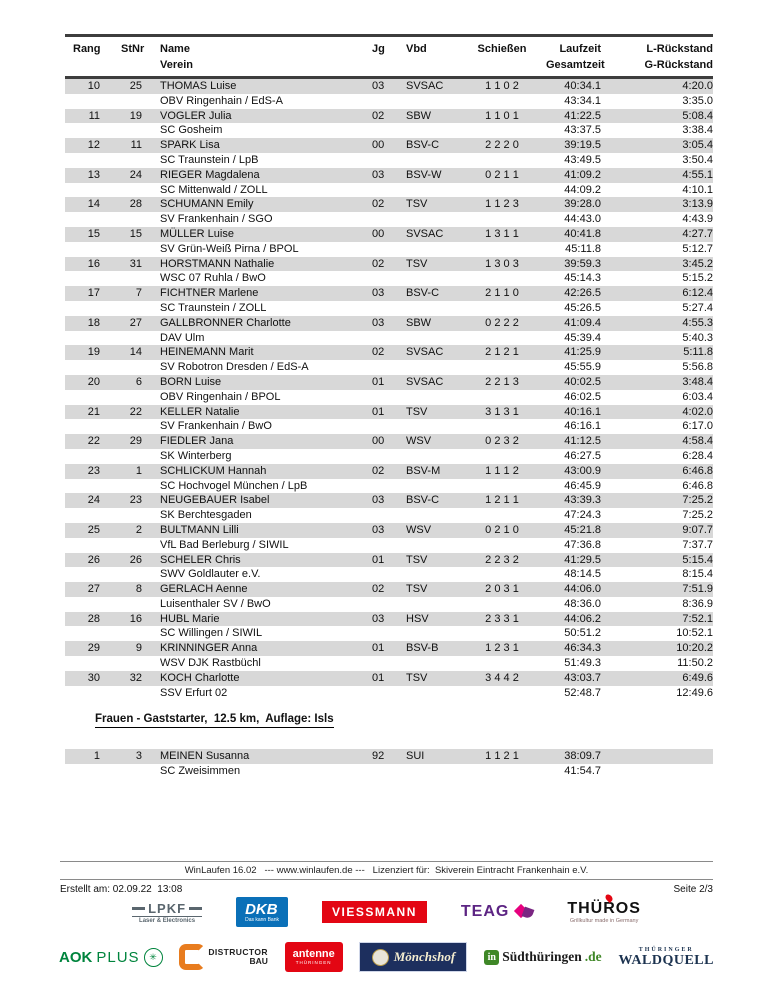  What do you see at coordinates (167, 912) in the screenshot?
I see `lpkf-logo: LPKF Laser & Electronics` at bounding box center [167, 912].